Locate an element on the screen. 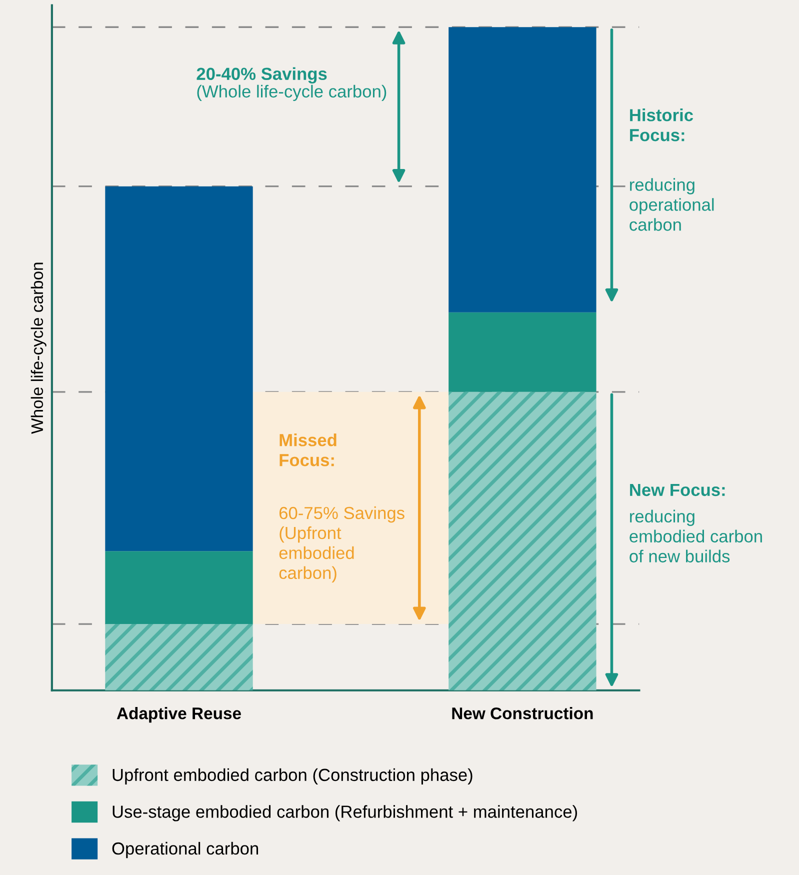 Image resolution: width=799 pixels, height=875 pixels. legend-label: Use-stage embodied carbon (Refurbishment + maintenance) is located at coordinates (344, 813).